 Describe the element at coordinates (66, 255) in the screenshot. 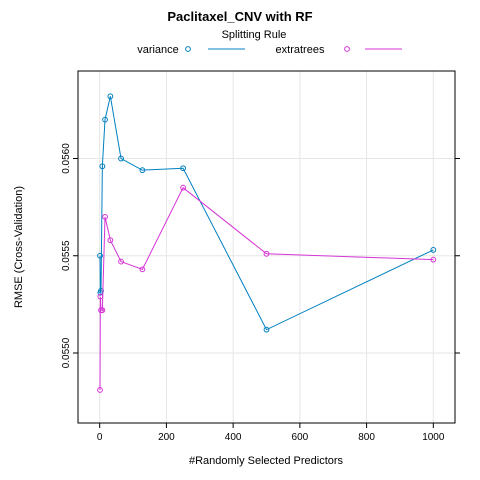

I see `y-tick-label: 0.0555` at that location.